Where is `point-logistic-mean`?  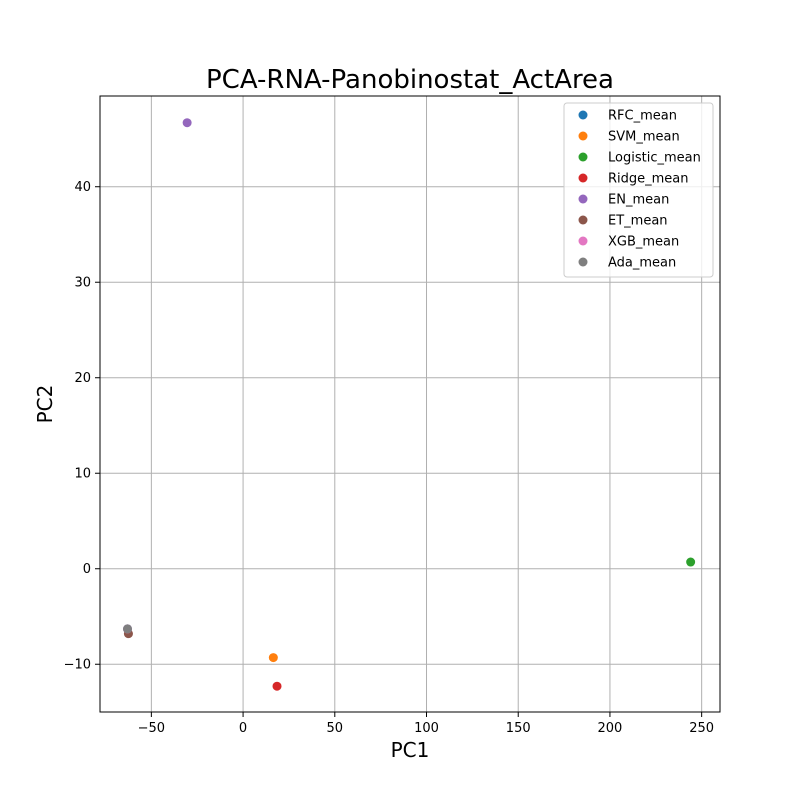
point-logistic-mean is located at coordinates (691, 562).